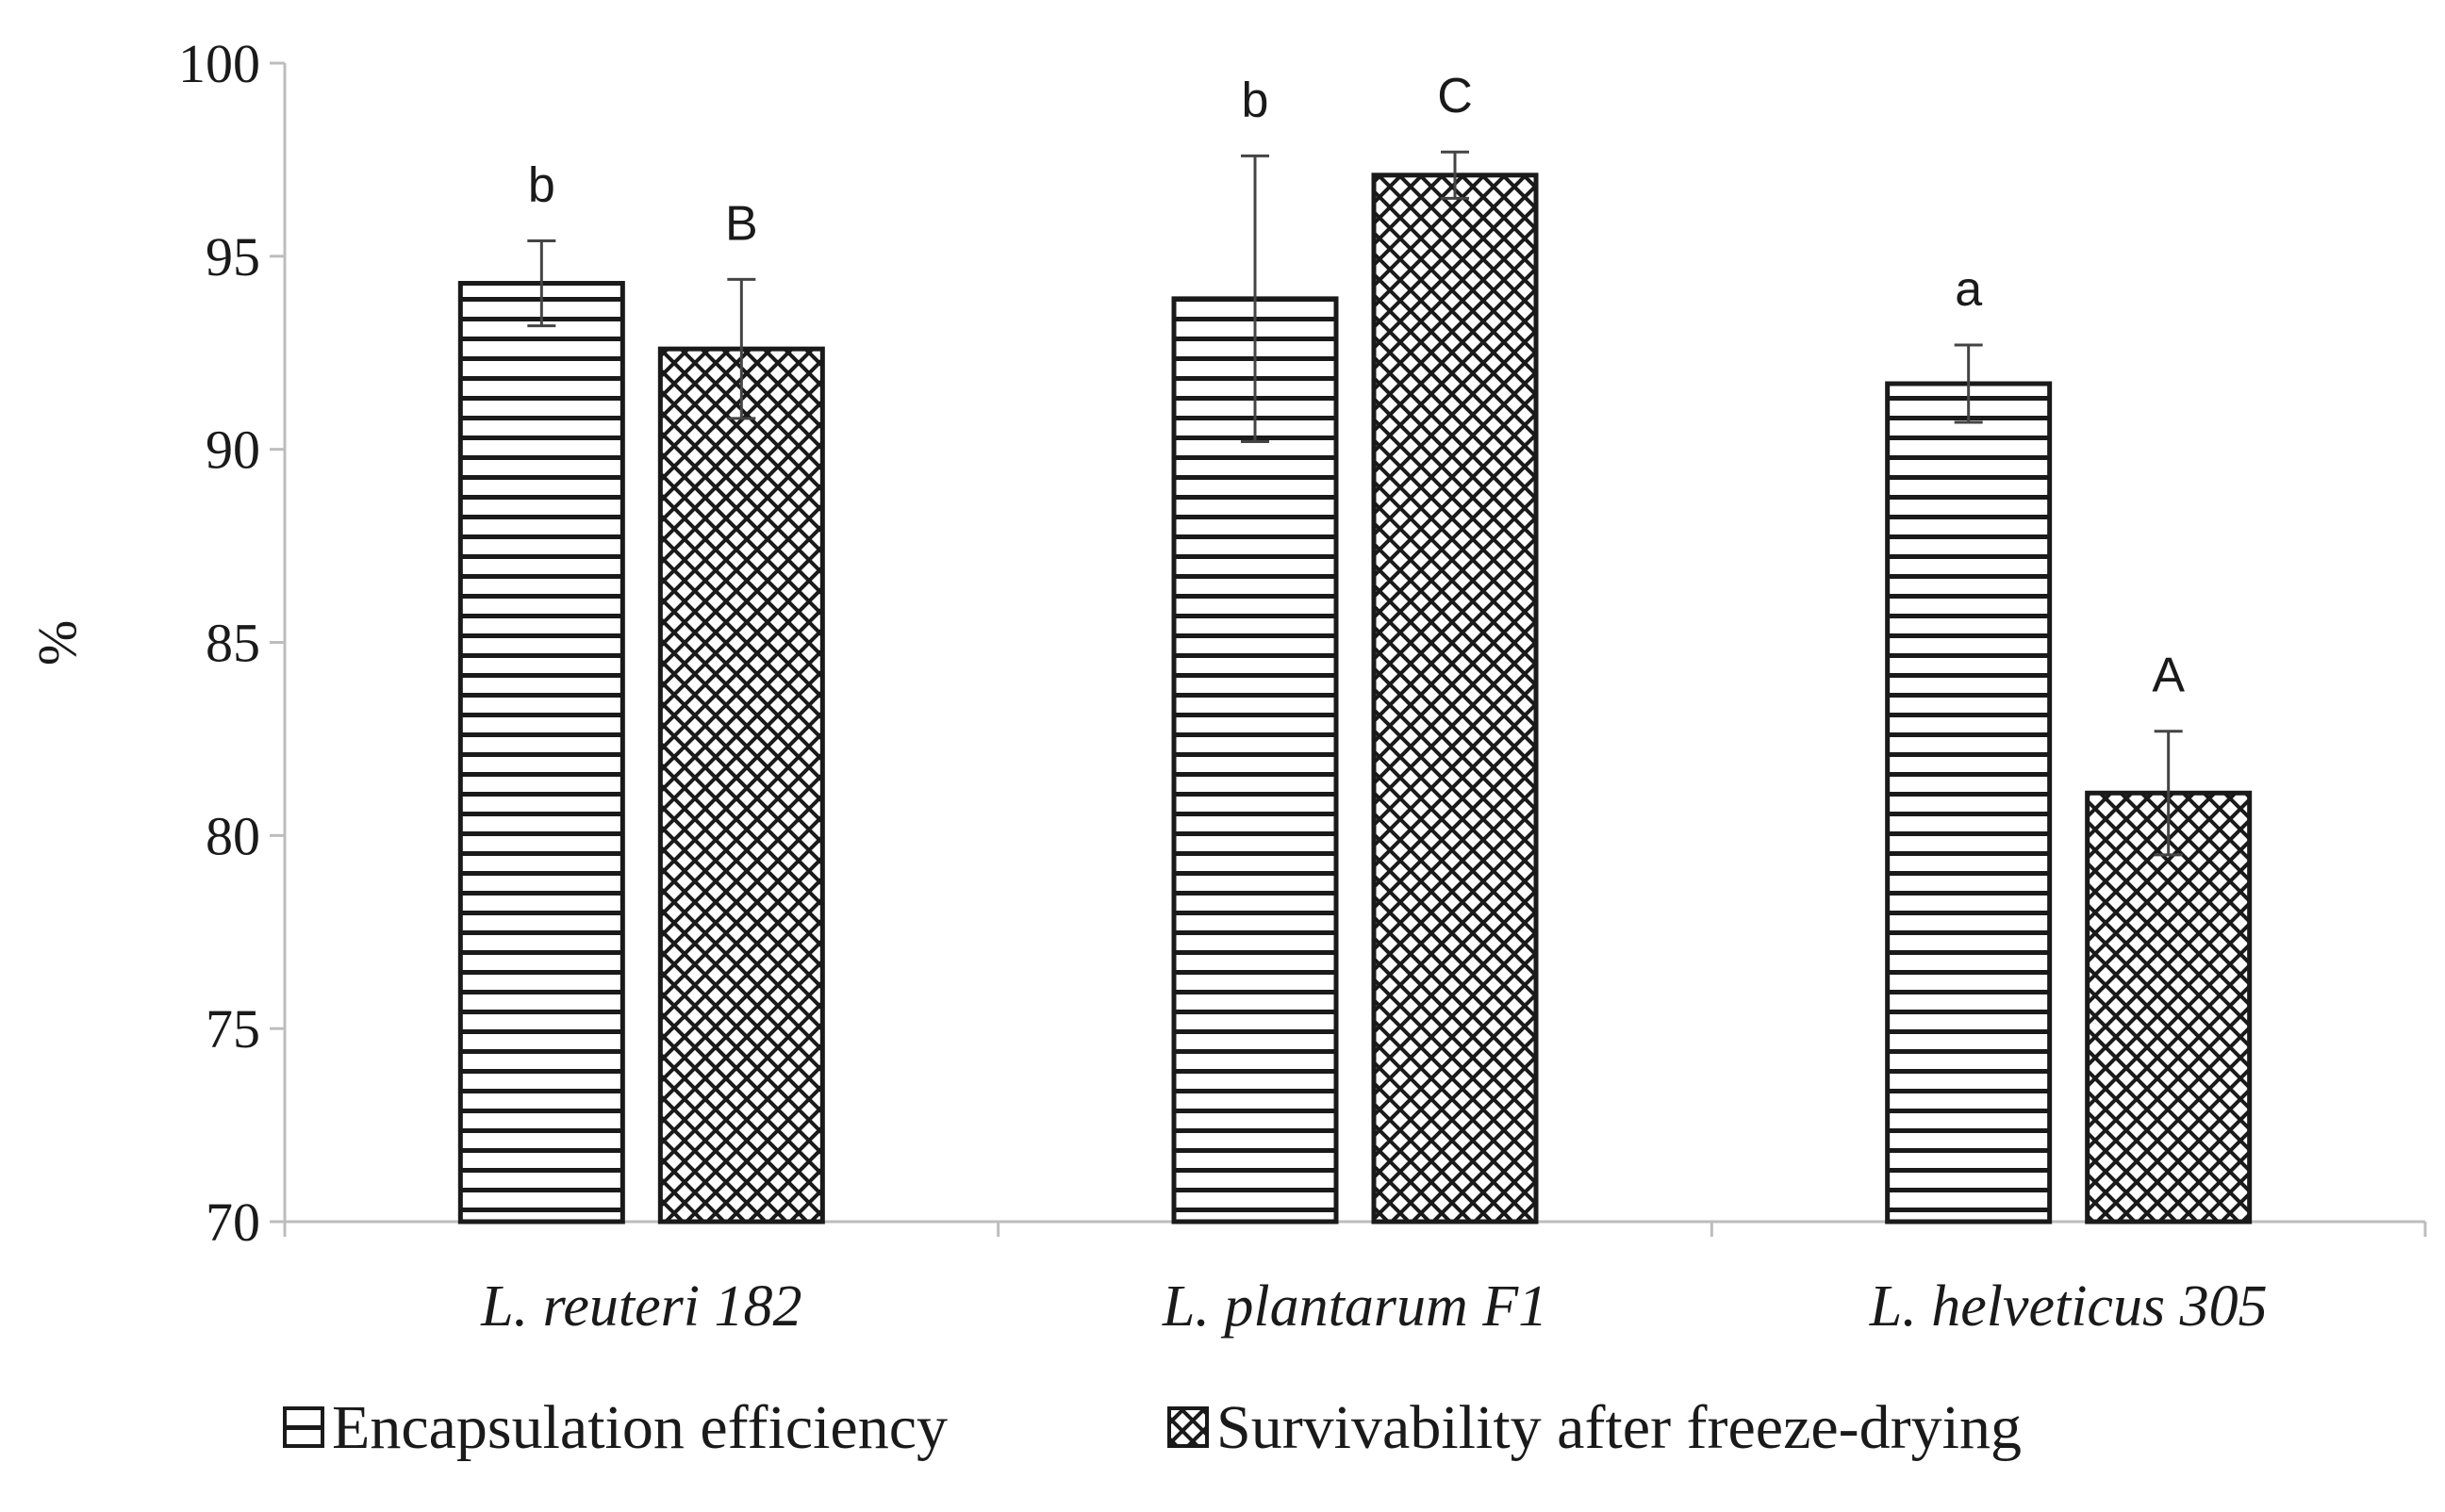 The height and width of the screenshot is (1512, 2445). I want to click on x-tick-label: L. reuteri 182, so click(641, 1306).